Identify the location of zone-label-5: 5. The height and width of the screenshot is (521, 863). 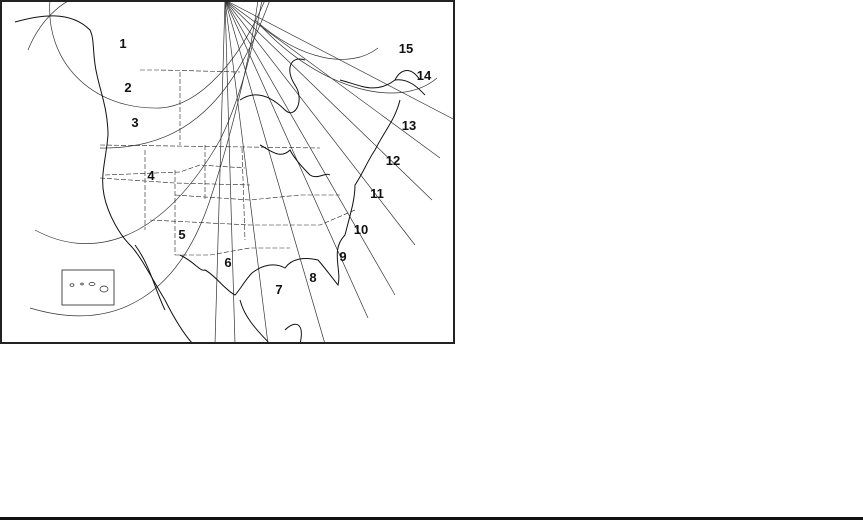
(181, 234).